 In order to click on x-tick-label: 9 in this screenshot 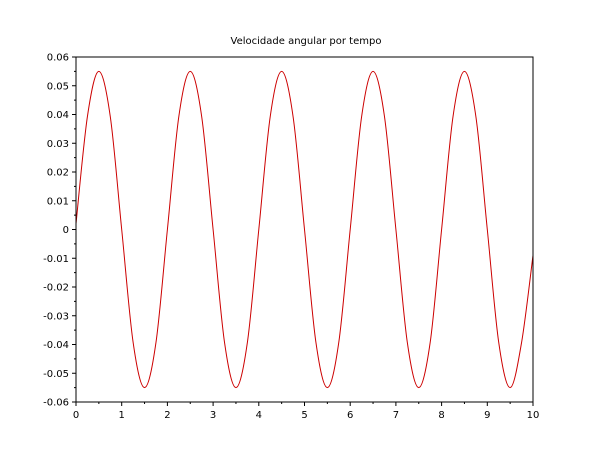, I will do `click(487, 415)`.